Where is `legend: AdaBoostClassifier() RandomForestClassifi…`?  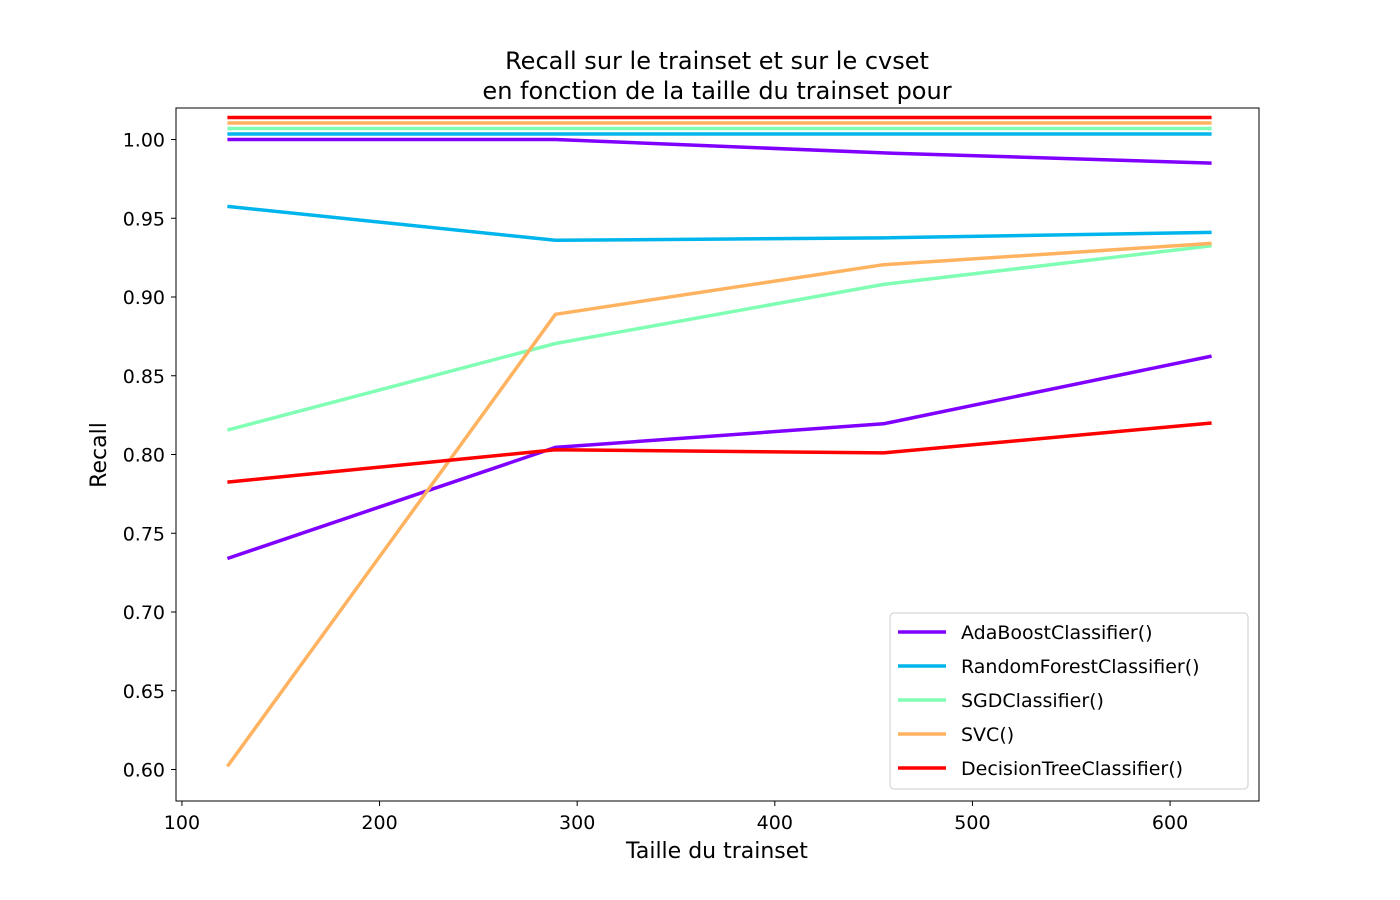
legend: AdaBoostClassifier() RandomForestClassifi… is located at coordinates (1069, 701).